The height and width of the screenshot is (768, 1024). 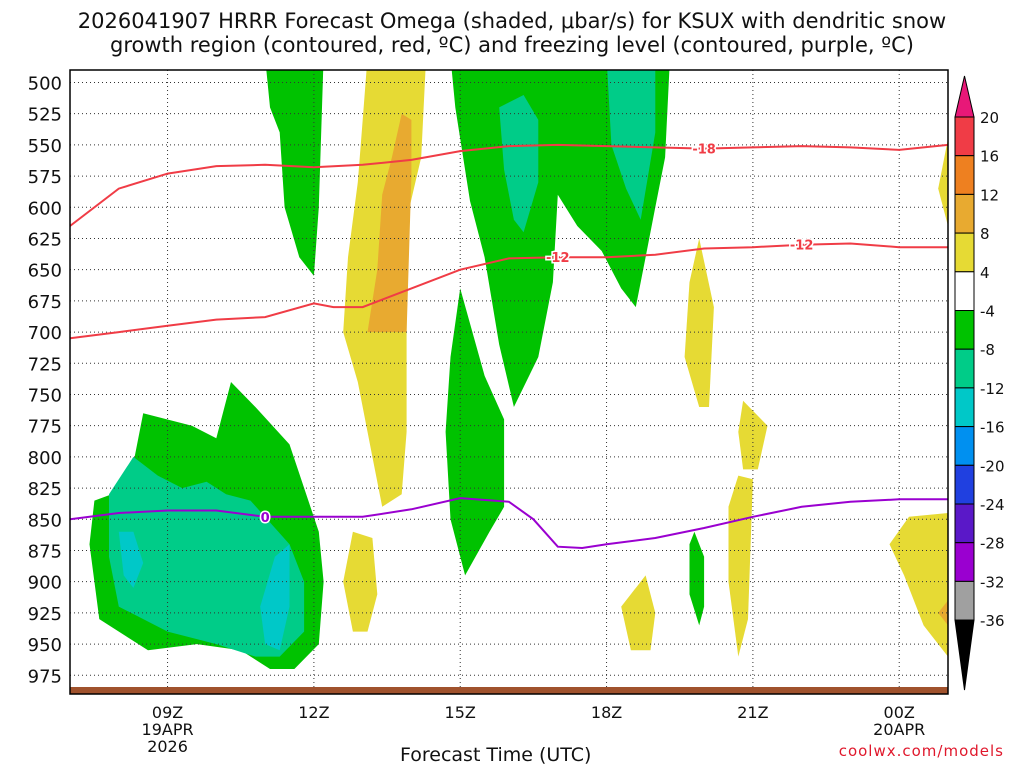 I want to click on contour-label: -18, so click(x=704, y=150).